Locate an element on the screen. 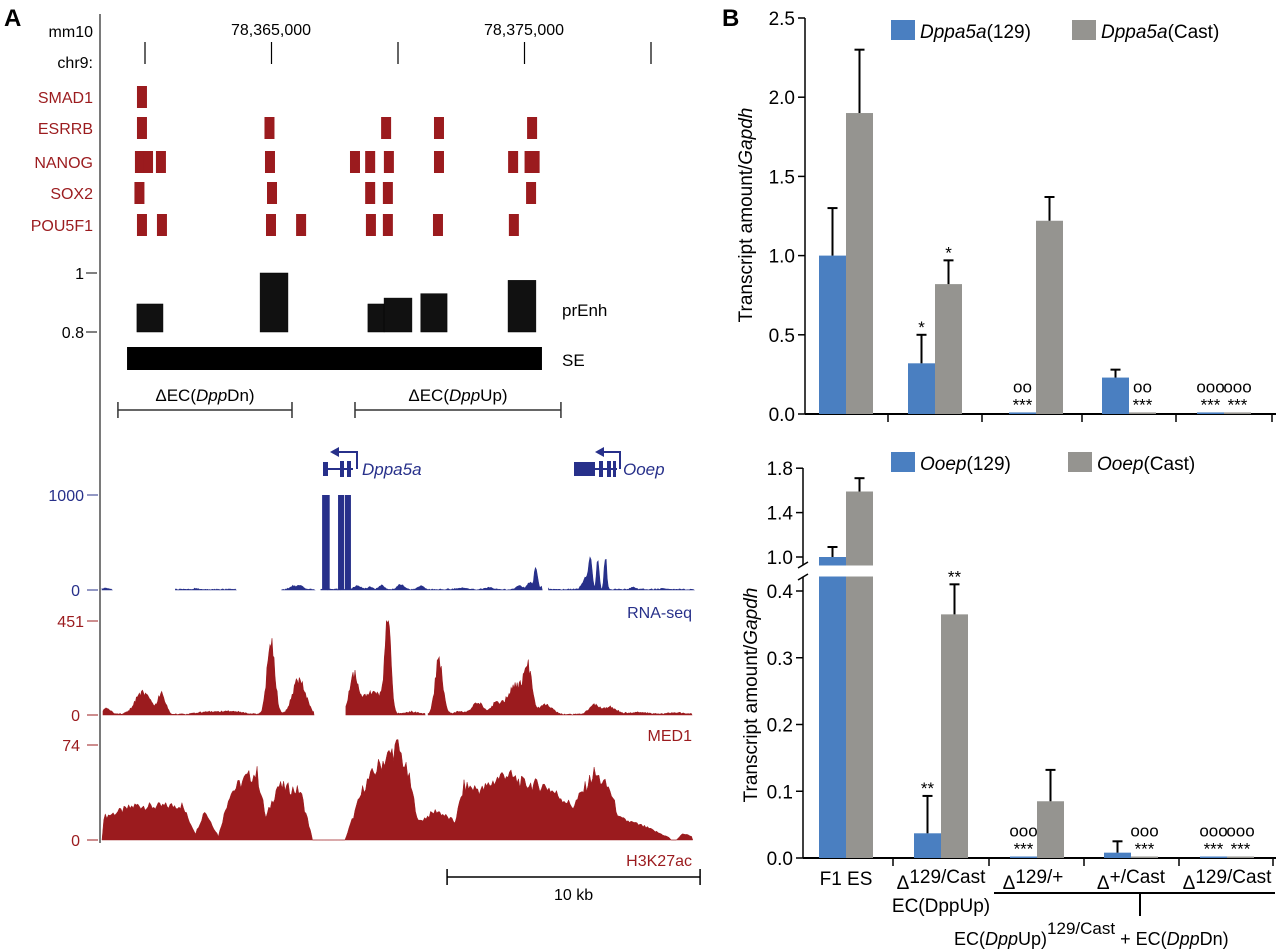 The image size is (1280, 949). prenh-bars is located at coordinates (336, 302).